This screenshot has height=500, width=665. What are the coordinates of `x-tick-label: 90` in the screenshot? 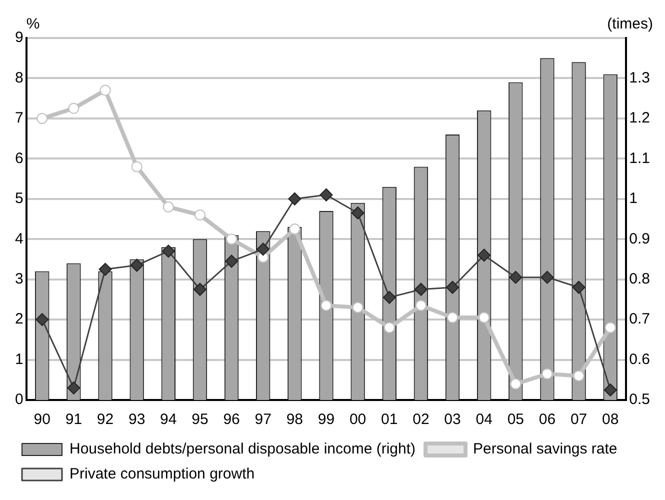 It's located at (42, 419).